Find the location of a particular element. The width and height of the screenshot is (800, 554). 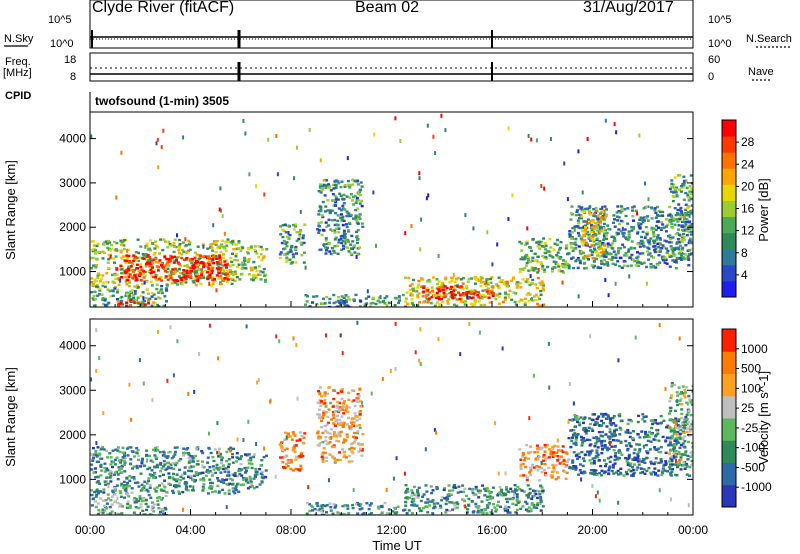

noise-right-tick-bottom: 10^0 is located at coordinates (720, 44).